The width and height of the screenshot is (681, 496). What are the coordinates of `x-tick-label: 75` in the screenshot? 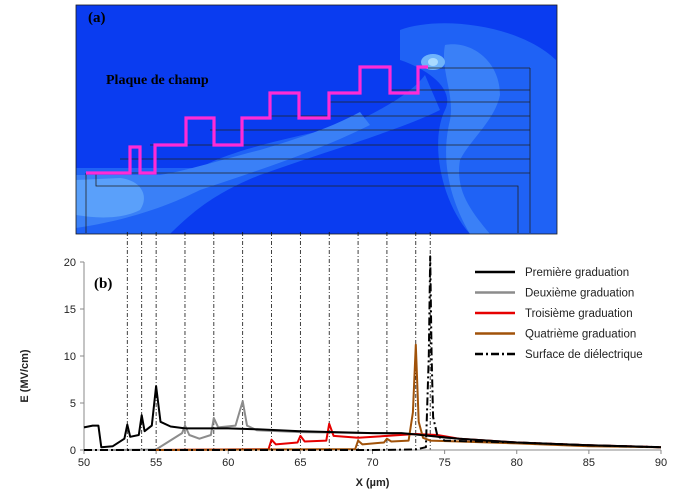 It's located at (445, 463).